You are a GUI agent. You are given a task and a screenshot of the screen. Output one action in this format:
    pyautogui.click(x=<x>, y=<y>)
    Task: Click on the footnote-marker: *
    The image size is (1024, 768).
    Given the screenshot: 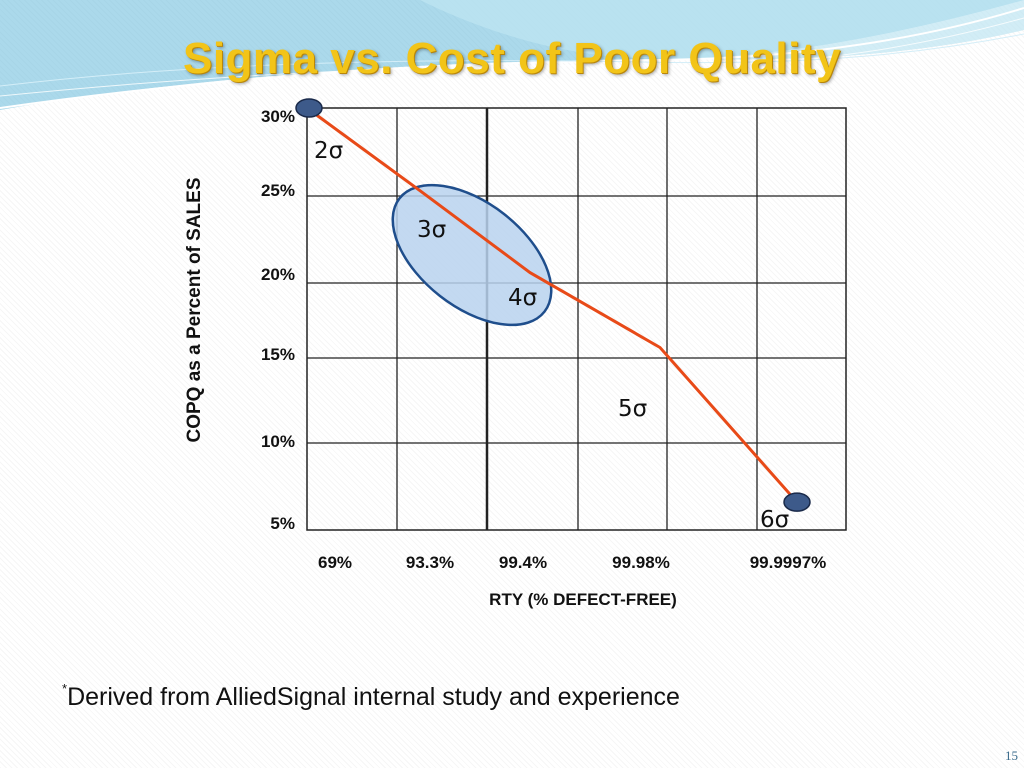 What is the action you would take?
    pyautogui.click(x=65, y=688)
    